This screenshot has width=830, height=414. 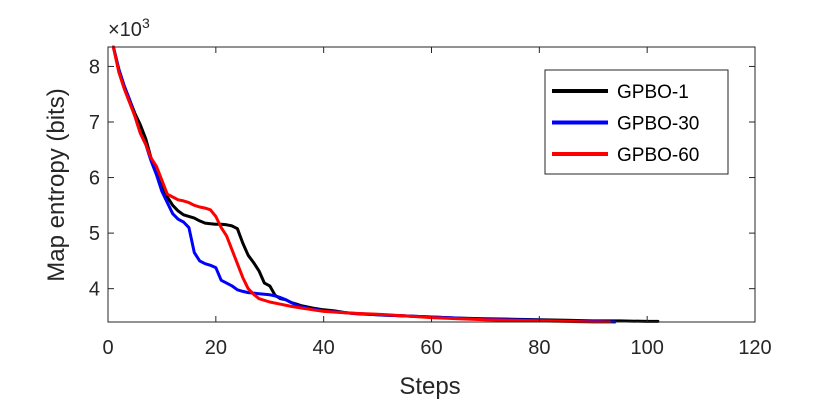 What do you see at coordinates (653, 92) in the screenshot?
I see `legend-label-1: GPBO-1` at bounding box center [653, 92].